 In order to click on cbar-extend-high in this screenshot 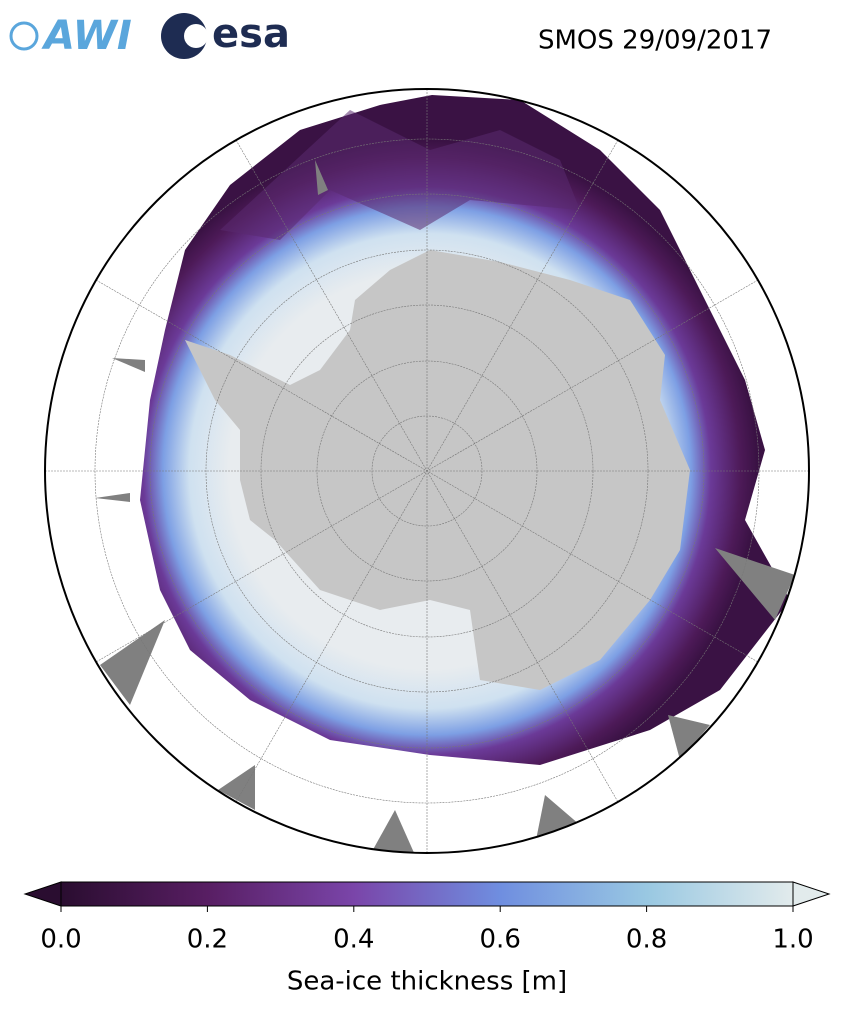, I will do `click(811, 894)`.